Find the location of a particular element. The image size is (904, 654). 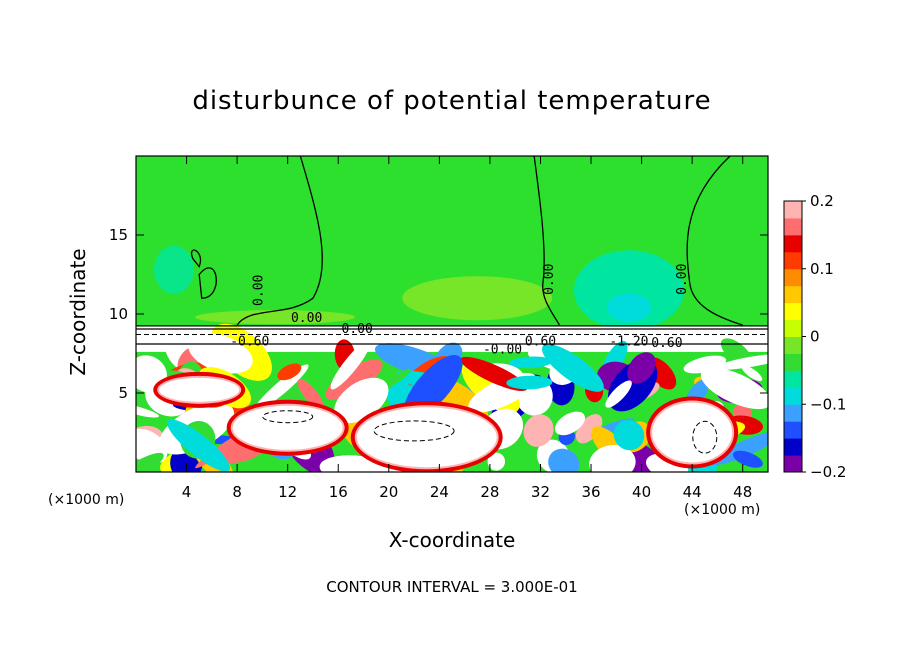

y-axis-label: Z-coordinate is located at coordinates (78, 312).